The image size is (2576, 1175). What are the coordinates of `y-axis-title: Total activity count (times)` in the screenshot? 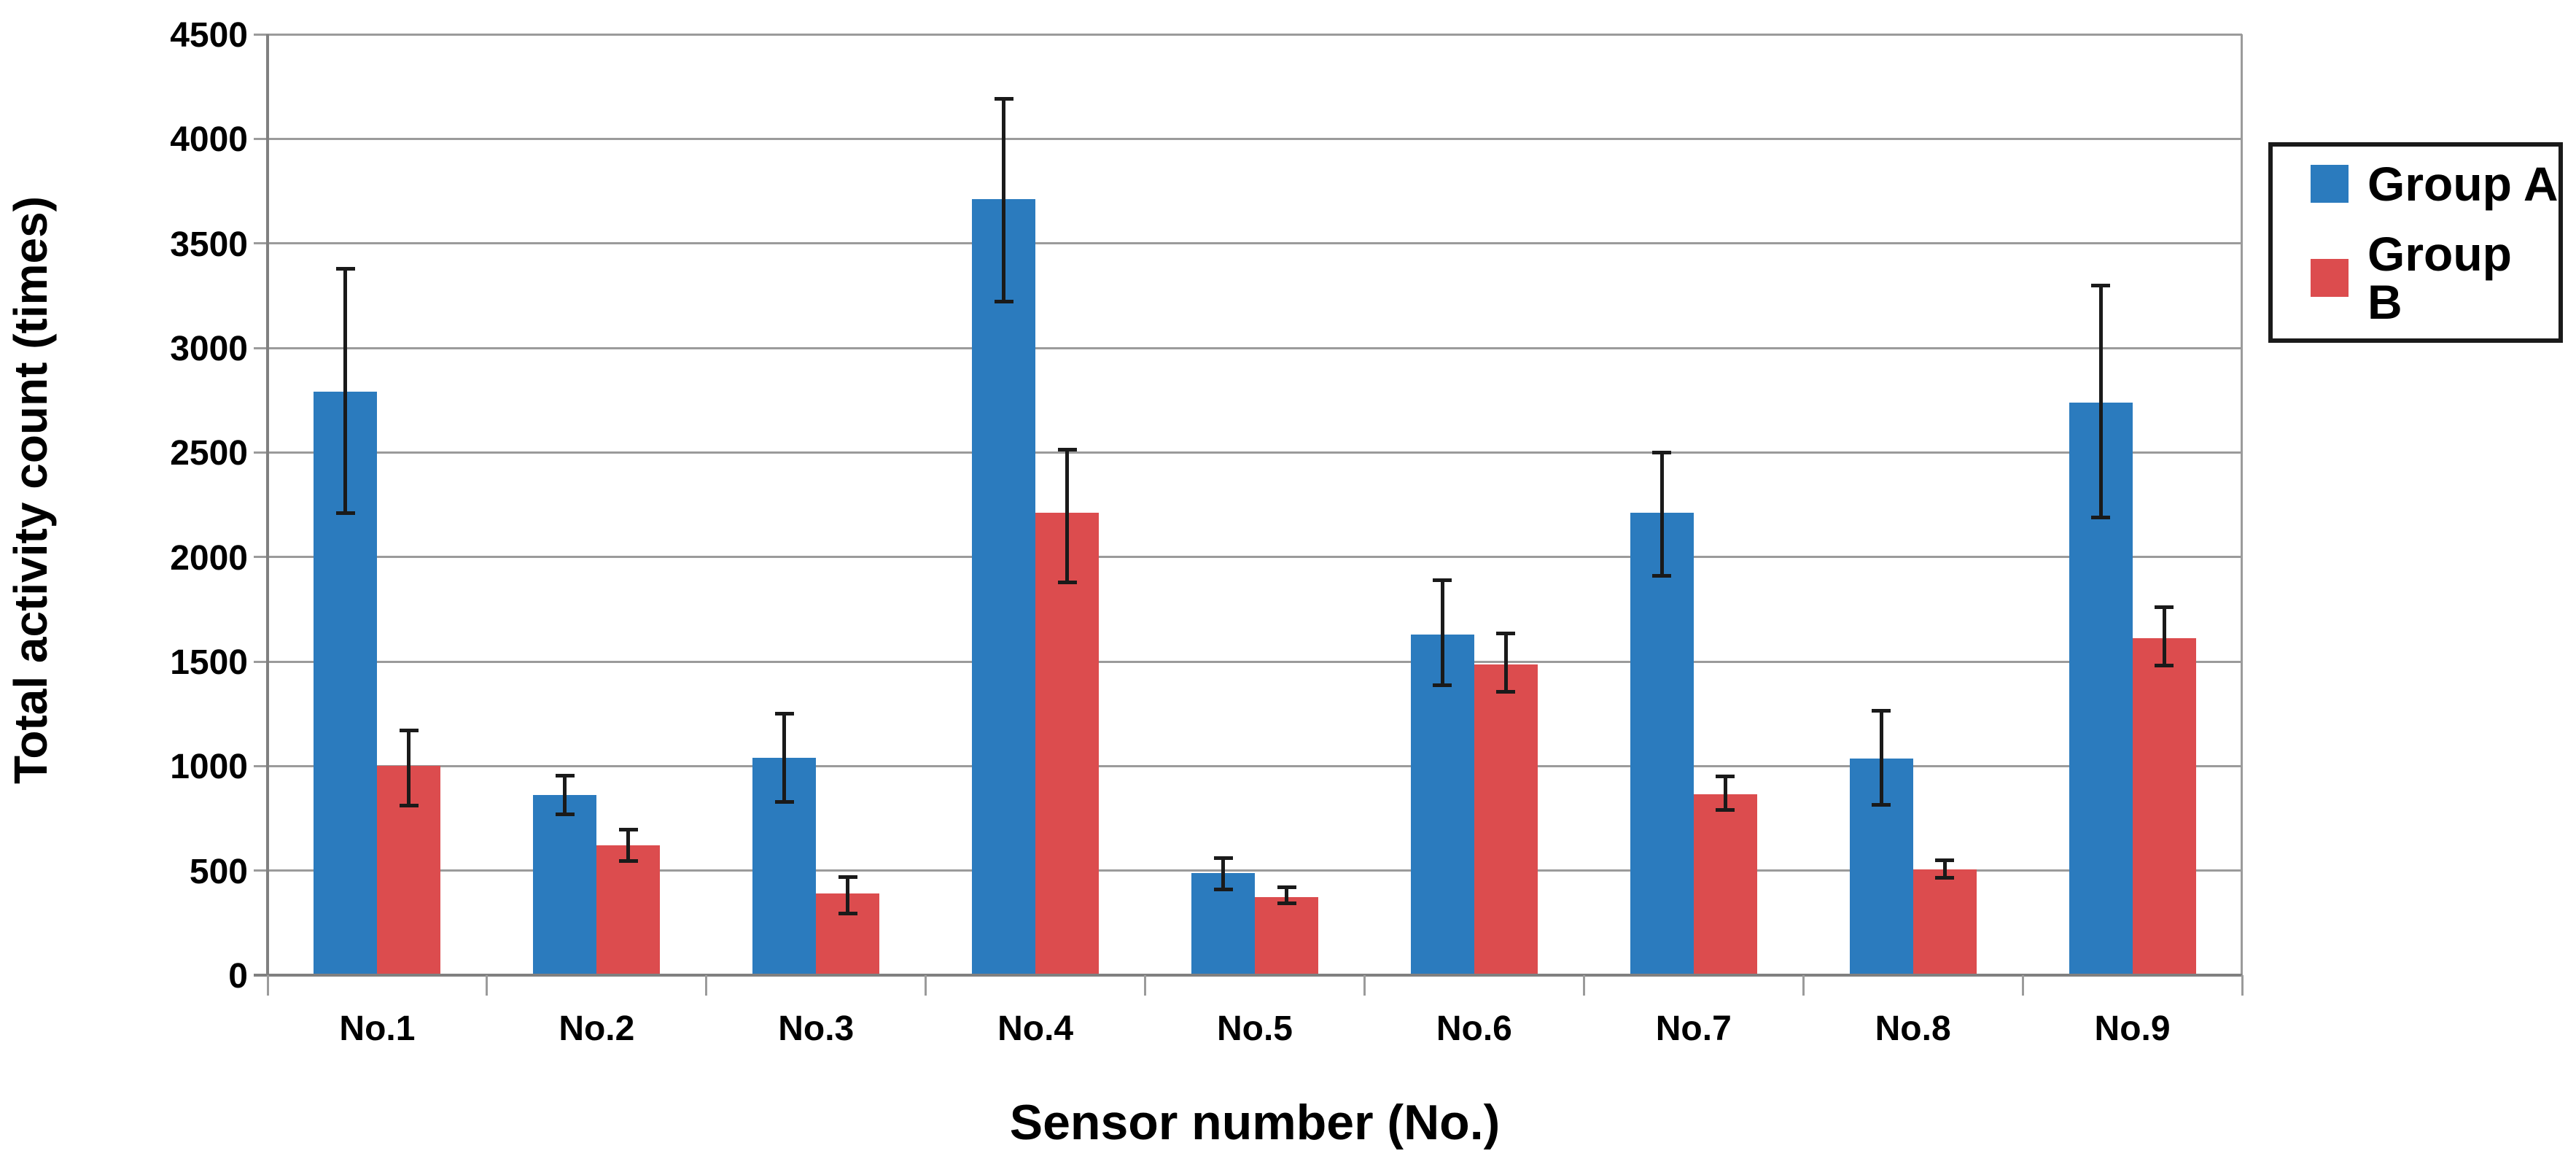 It's located at (30, 490).